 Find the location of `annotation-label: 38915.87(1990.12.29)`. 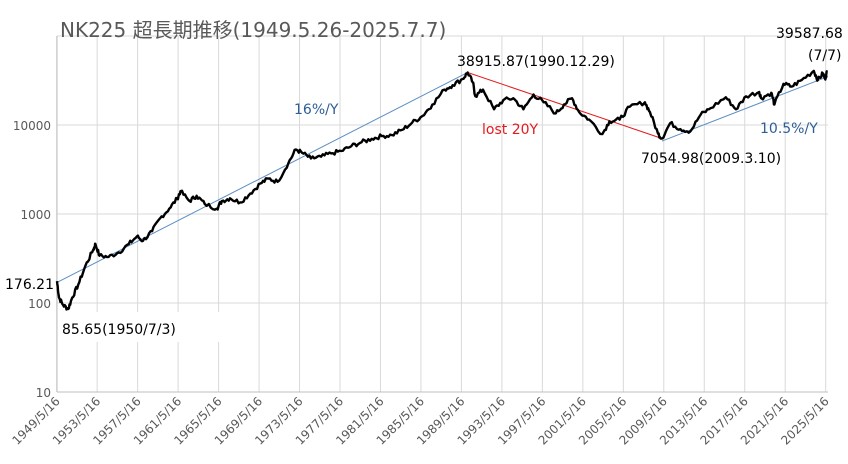

annotation-label: 38915.87(1990.12.29) is located at coordinates (536, 62).